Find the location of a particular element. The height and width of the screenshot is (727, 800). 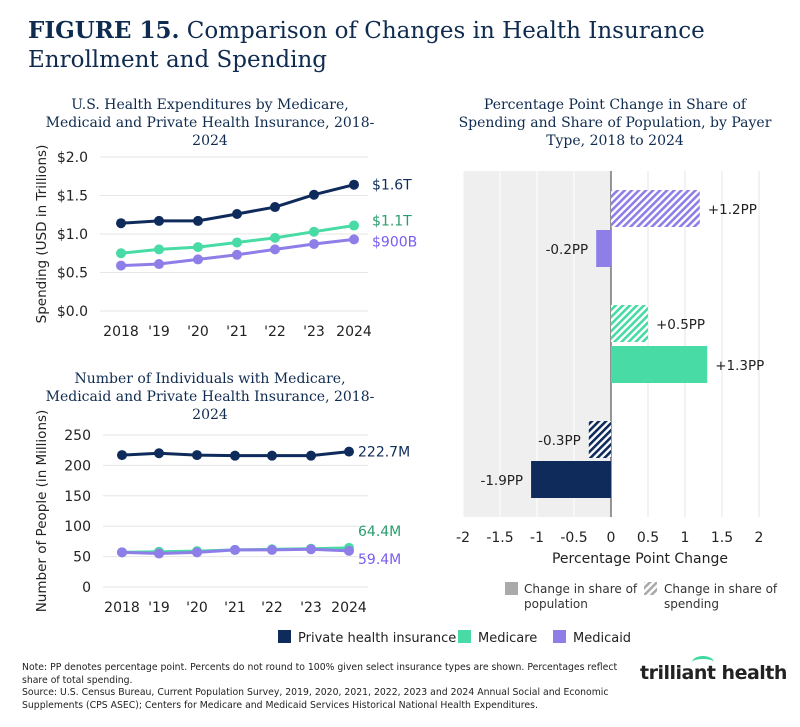

bar-medicare-population is located at coordinates (659, 364).